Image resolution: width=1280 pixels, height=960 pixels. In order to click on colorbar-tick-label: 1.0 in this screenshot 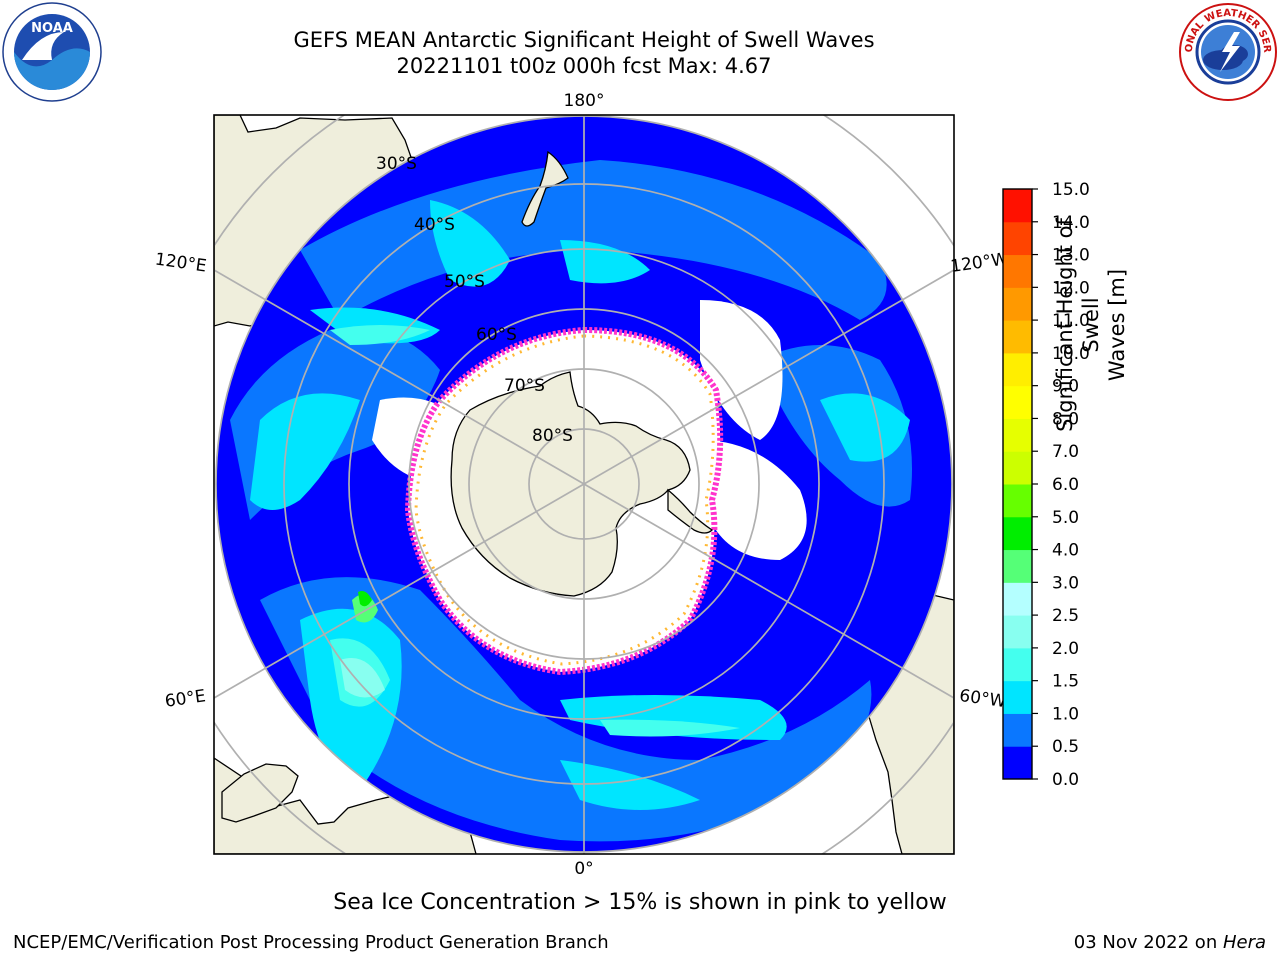, I will do `click(1065, 714)`.